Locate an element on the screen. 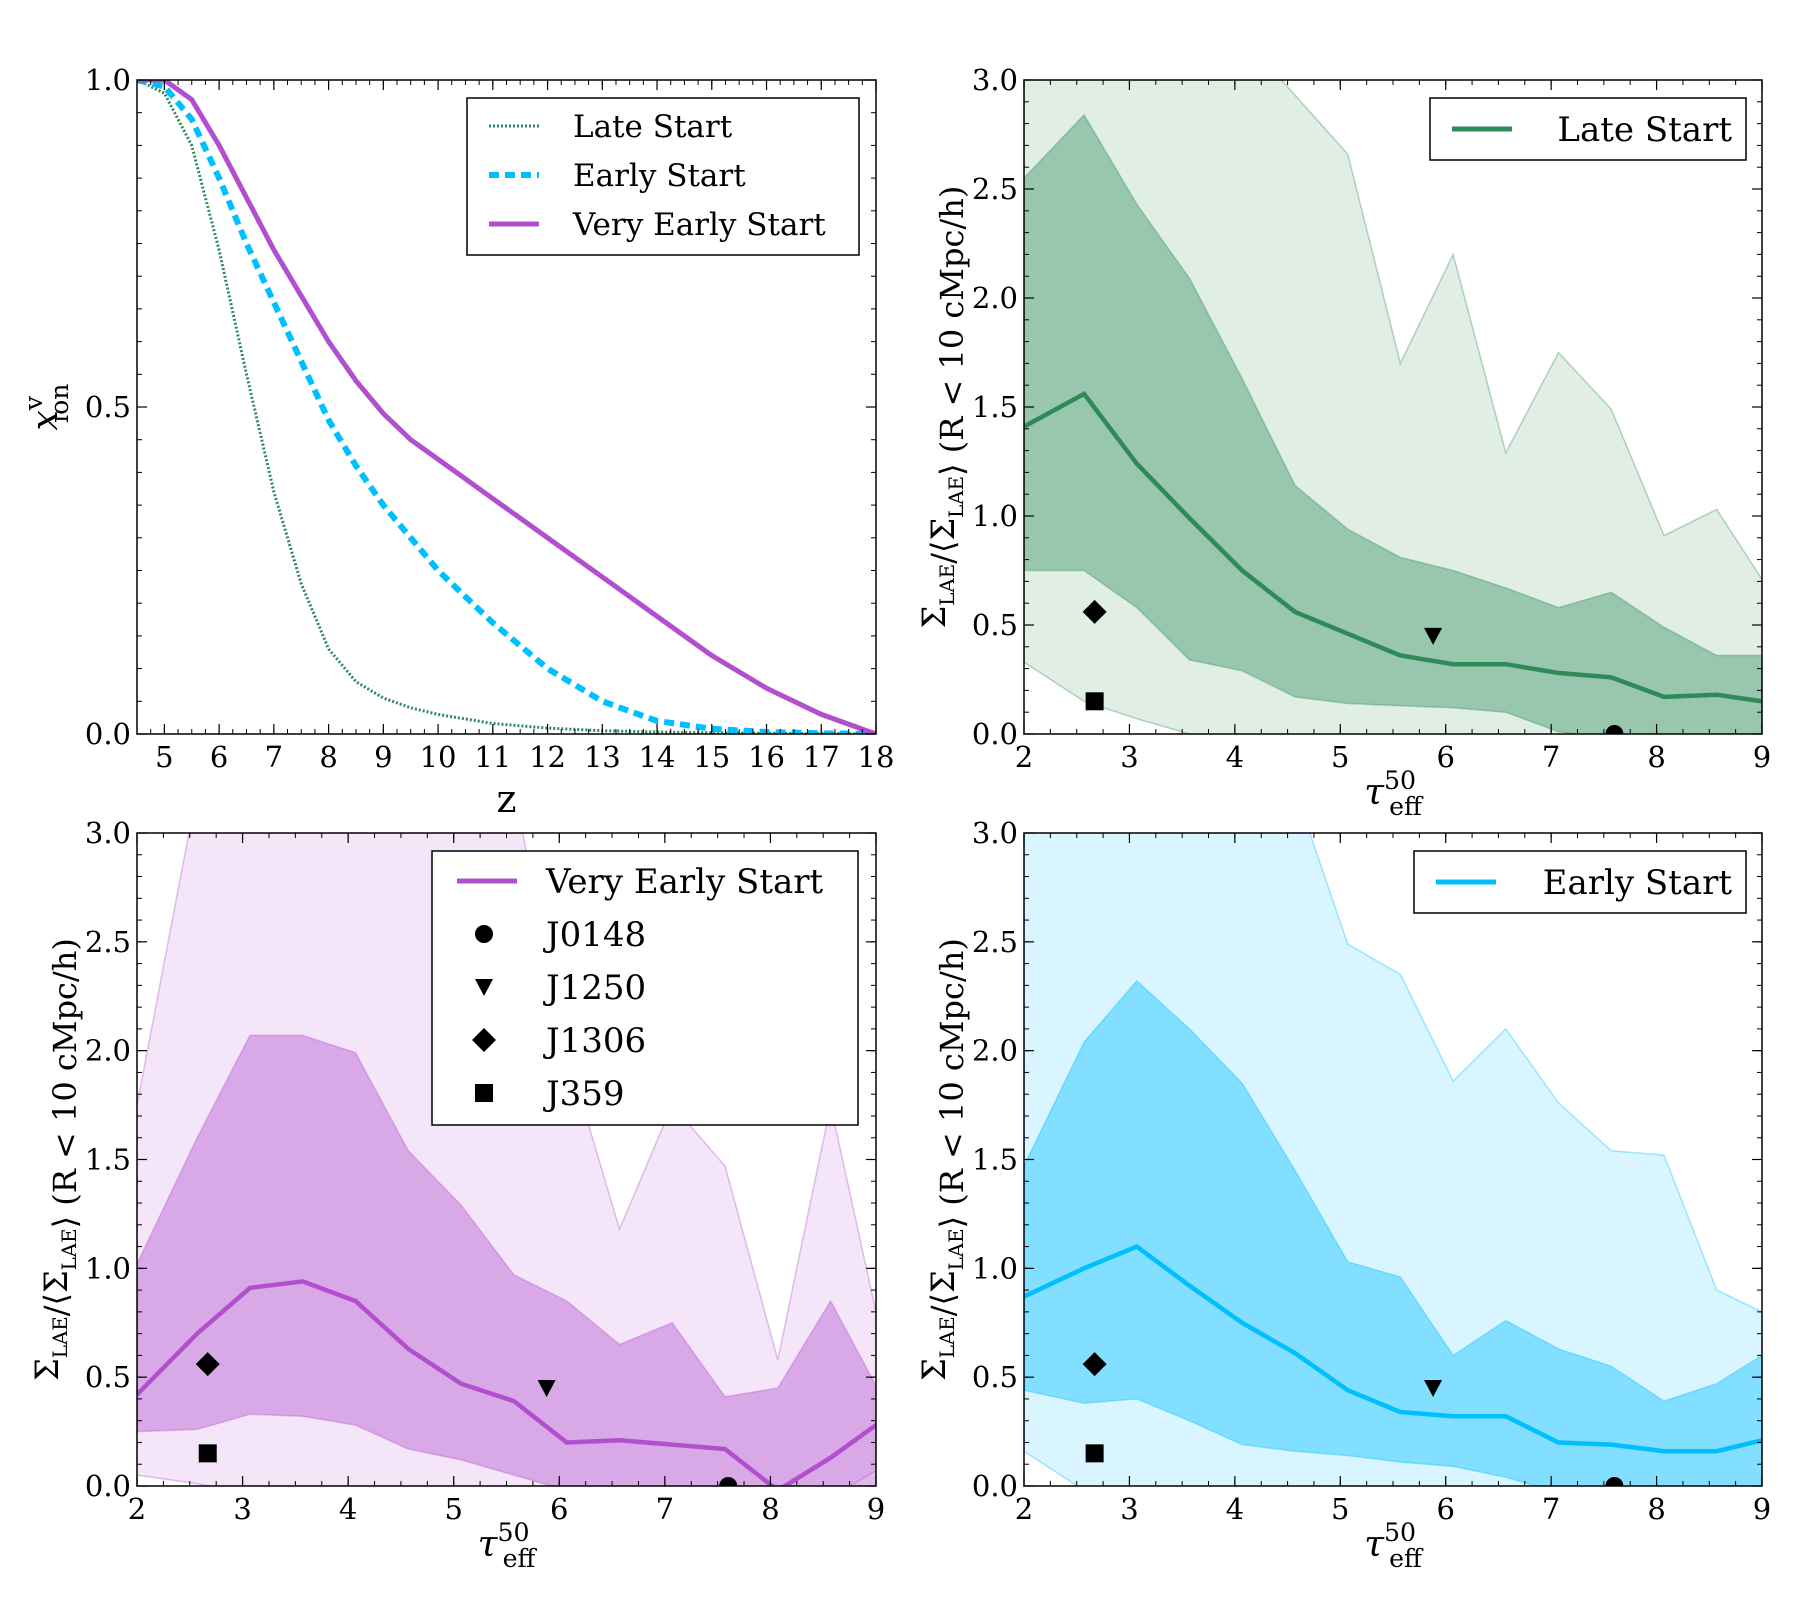 This screenshot has width=1800, height=1600. legend-label: J0148 is located at coordinates (594, 935).